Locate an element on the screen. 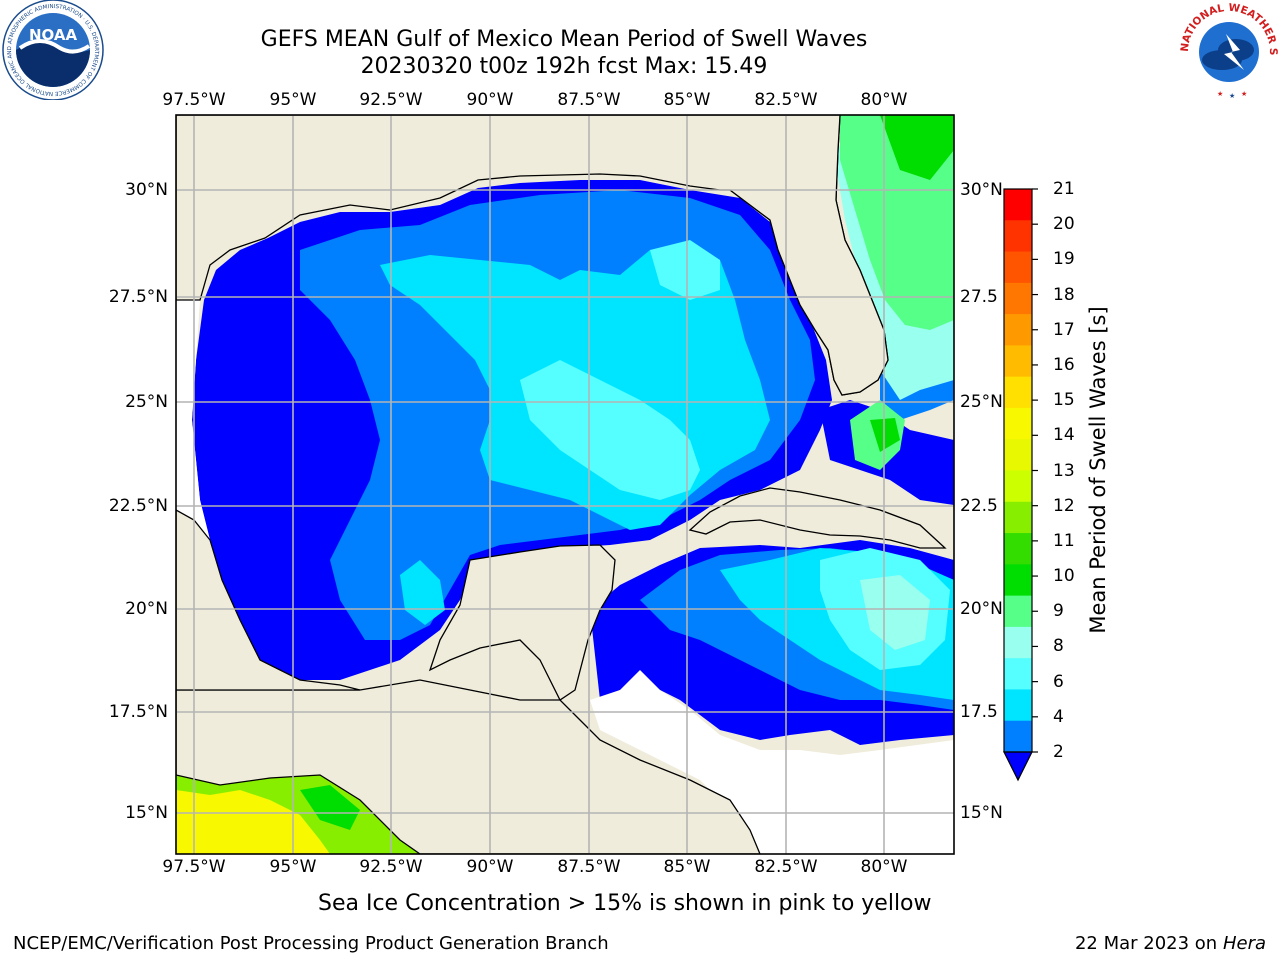 This screenshot has width=1280, height=960. colorbar-tick-label: 6 is located at coordinates (1058, 681).